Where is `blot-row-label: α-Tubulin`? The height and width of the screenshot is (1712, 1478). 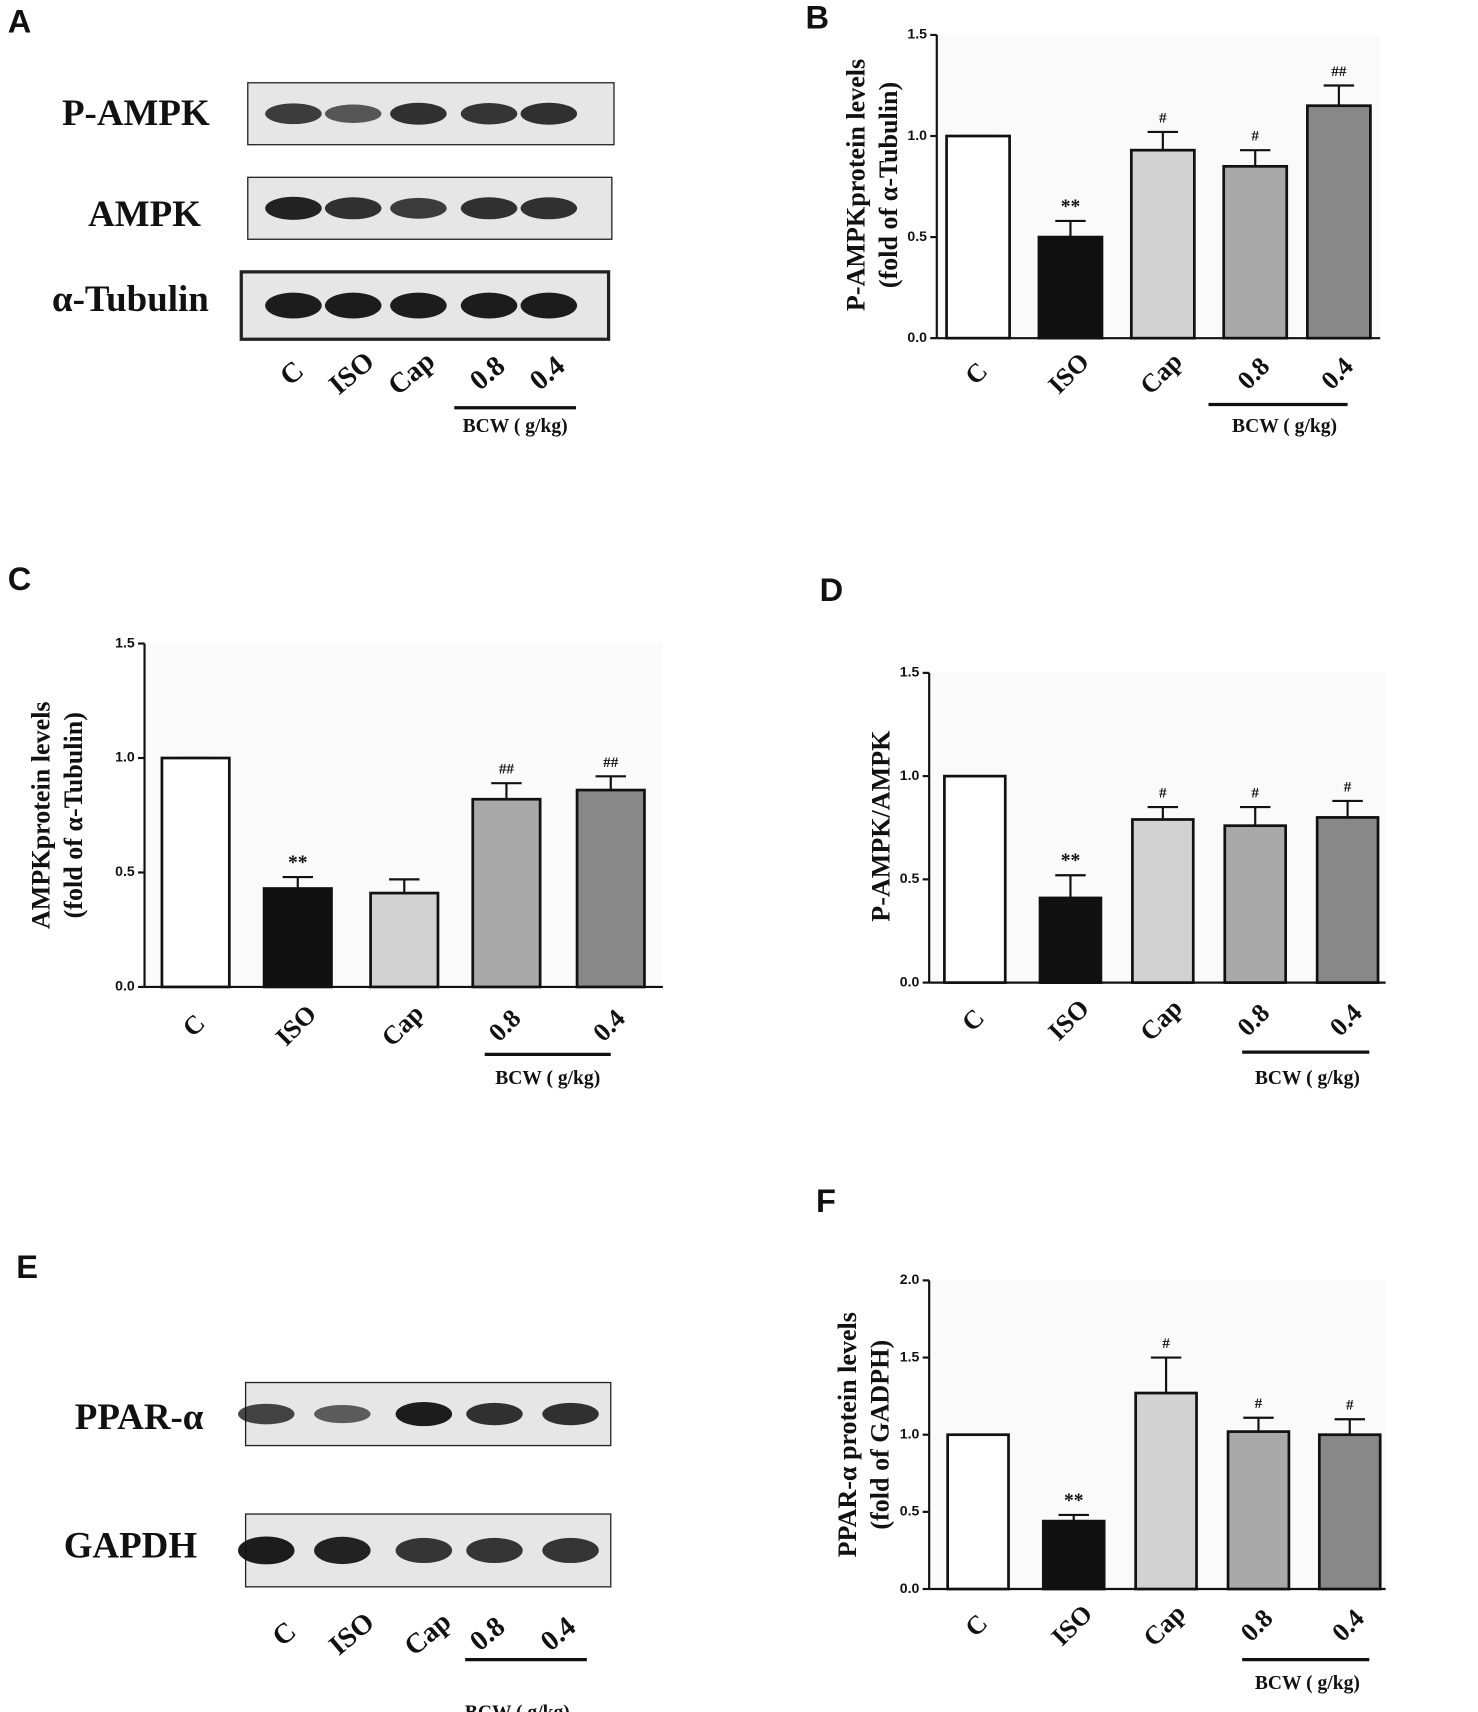 blot-row-label: α-Tubulin is located at coordinates (130, 298).